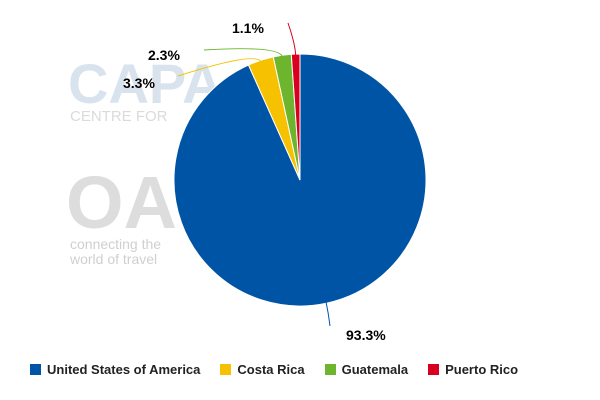 The height and width of the screenshot is (400, 600). I want to click on legend-swatch-united-states-of-america, so click(35, 369).